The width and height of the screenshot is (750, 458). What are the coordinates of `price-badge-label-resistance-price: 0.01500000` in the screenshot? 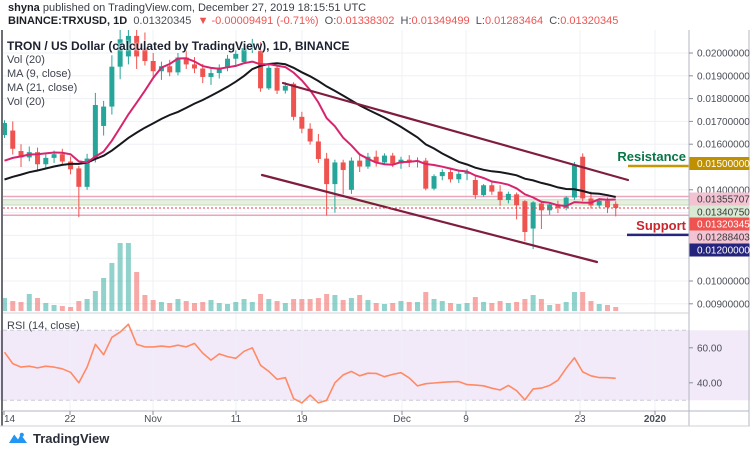 It's located at (723, 164).